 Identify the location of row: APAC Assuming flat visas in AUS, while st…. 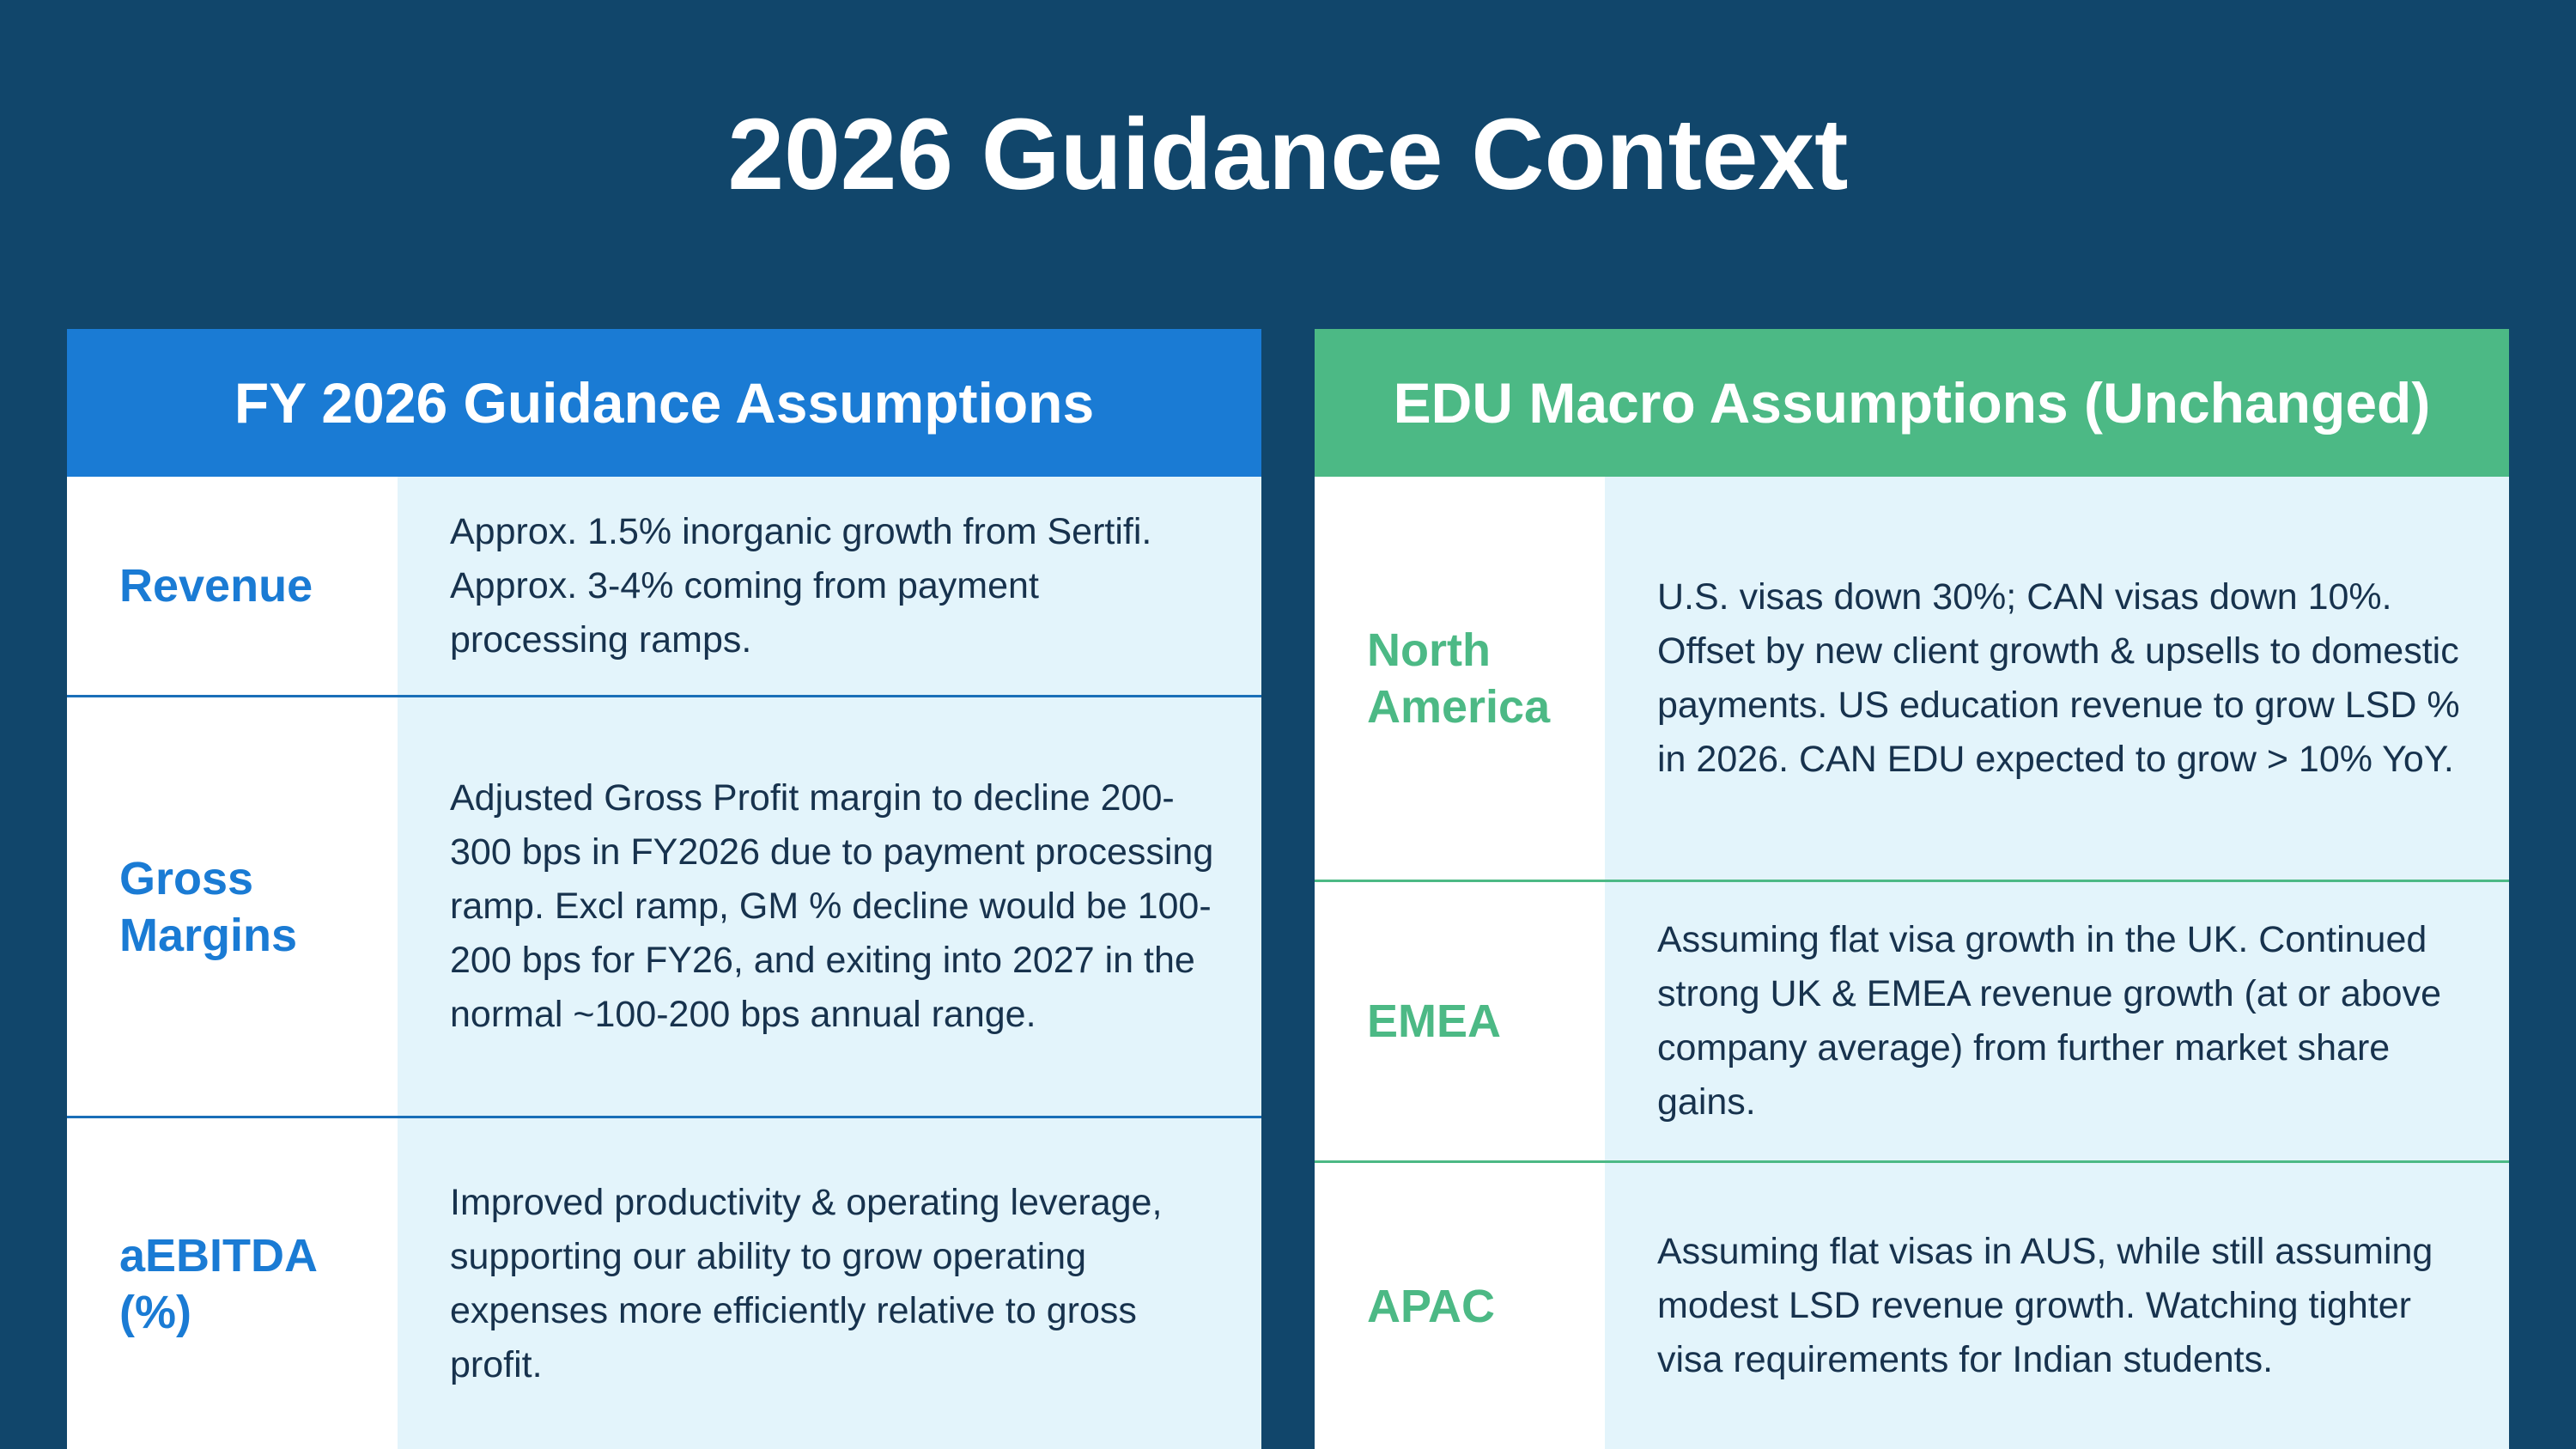
(1912, 1304).